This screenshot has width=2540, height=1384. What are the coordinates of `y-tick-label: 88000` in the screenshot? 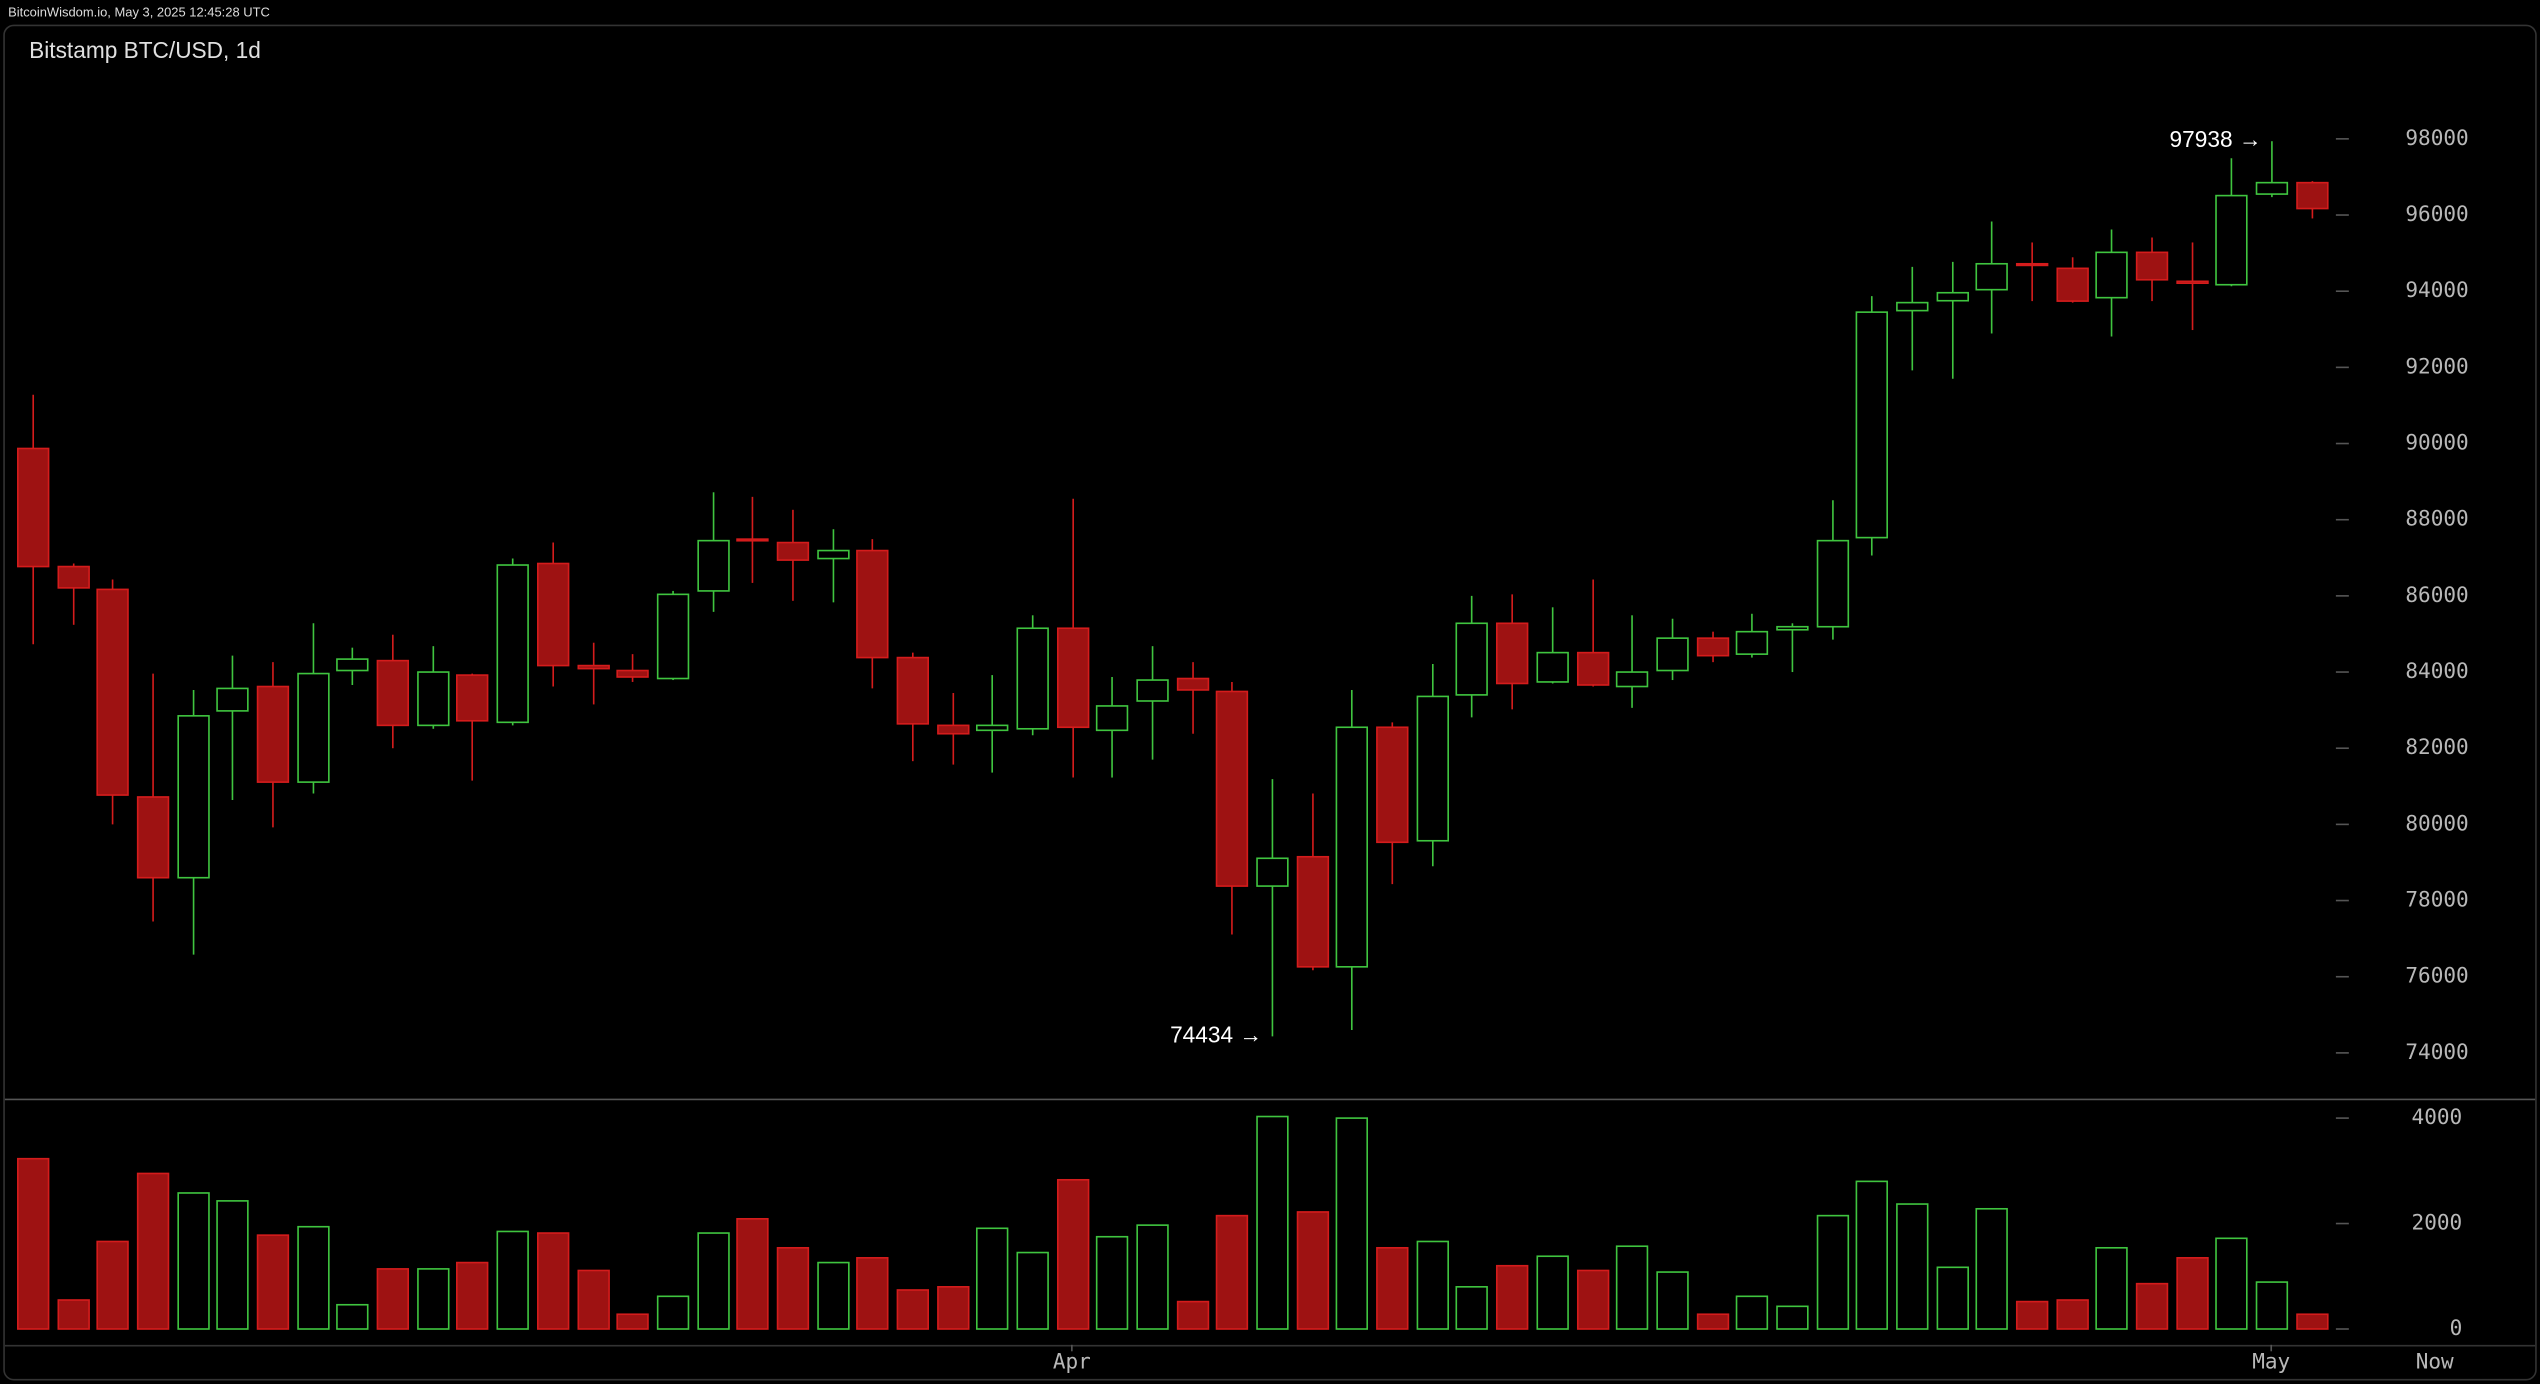 It's located at (2436, 518).